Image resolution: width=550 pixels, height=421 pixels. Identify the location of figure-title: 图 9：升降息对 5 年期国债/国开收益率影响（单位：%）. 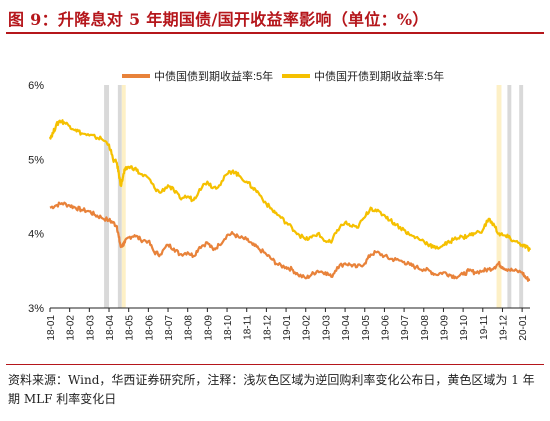
(218, 19).